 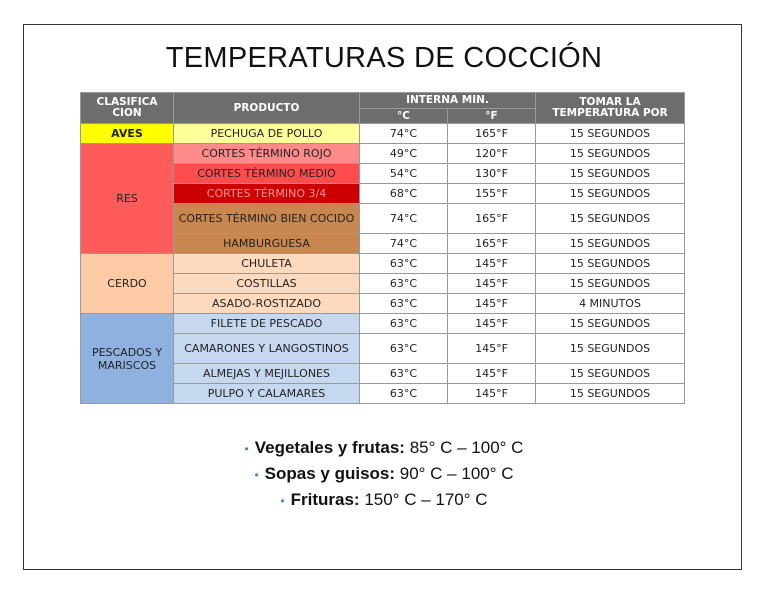 I want to click on bullet-item: • Sopas y guisos: 90° C – 100° C, so click(x=384, y=474).